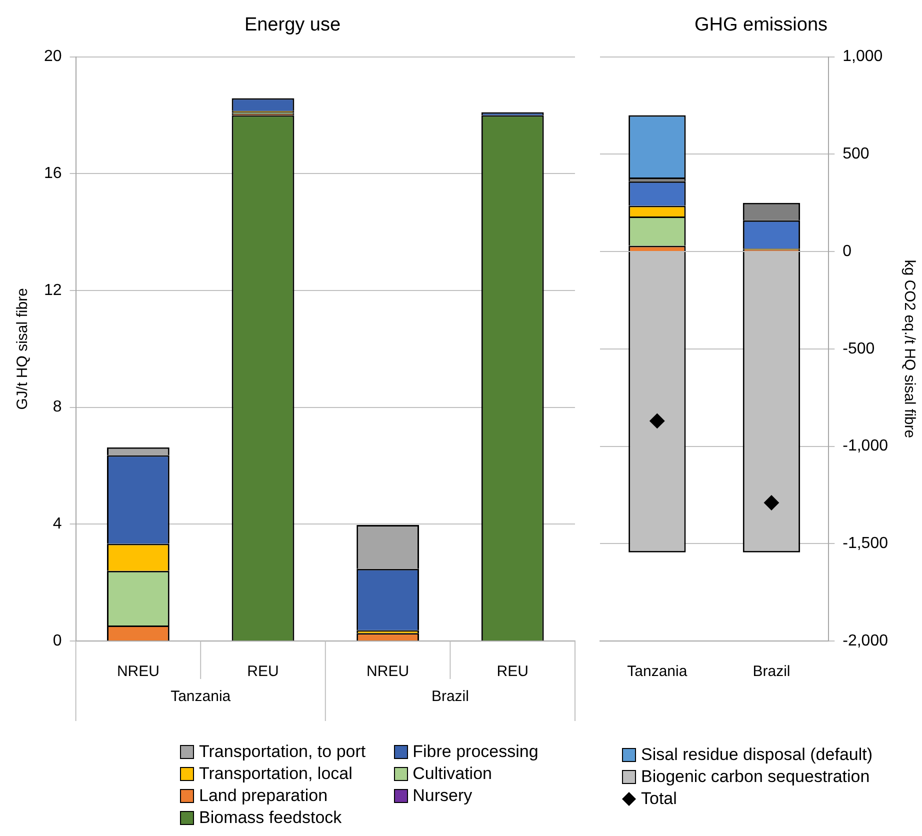  I want to click on legend-label: Cultivation, so click(452, 774).